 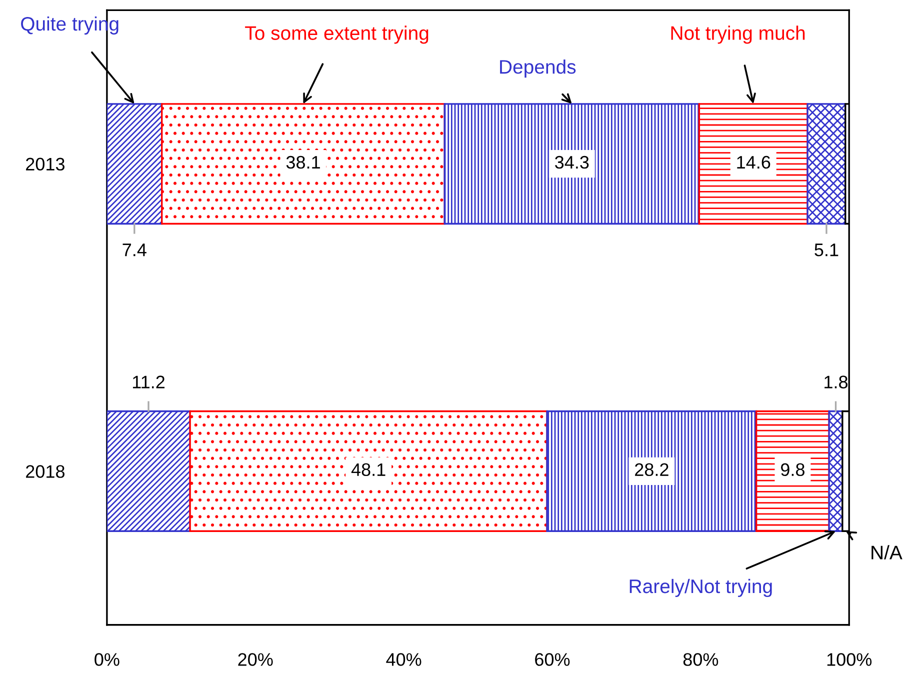 I want to click on data-label: 1.8, so click(x=836, y=382).